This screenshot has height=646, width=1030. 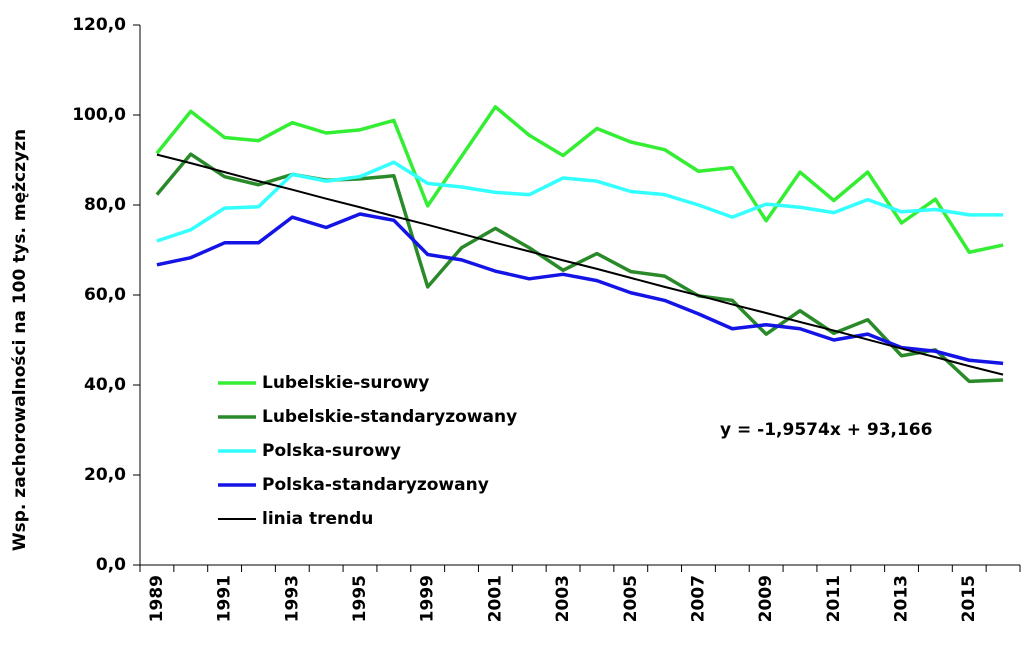 I want to click on legend-label: Lubelskie-standaryzowany, so click(x=389, y=417).